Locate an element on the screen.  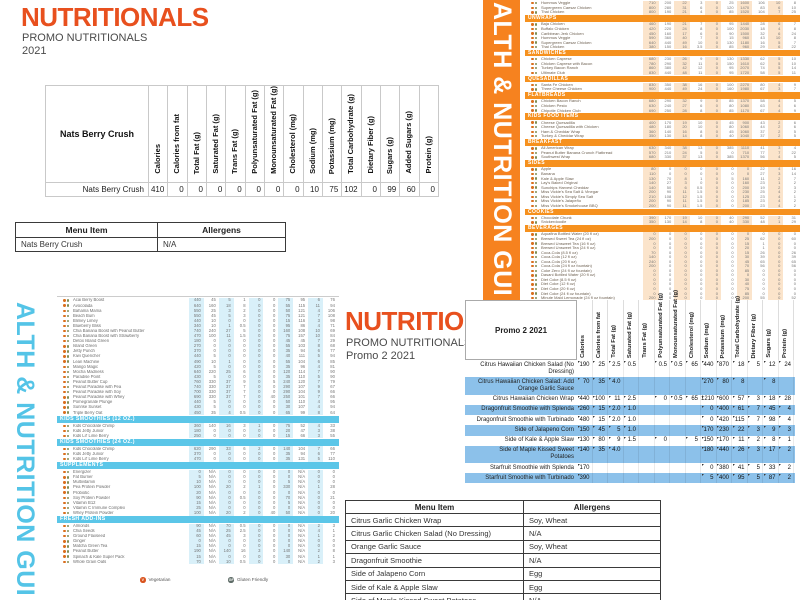
menu-item-name: Coca-Cola (24 fl oz fountain) is located at coordinates (566, 266).